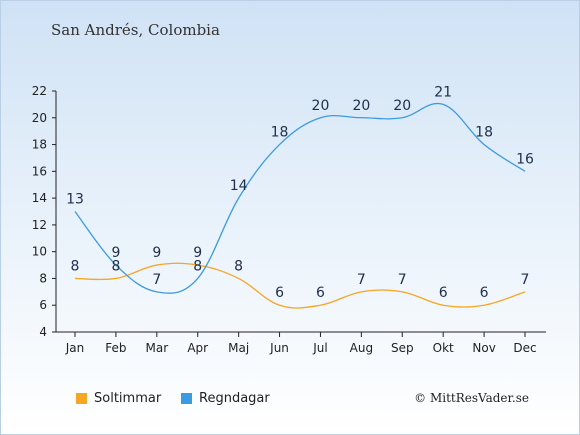  Describe the element at coordinates (39, 145) in the screenshot. I see `y-tick-label-18: 18` at that location.